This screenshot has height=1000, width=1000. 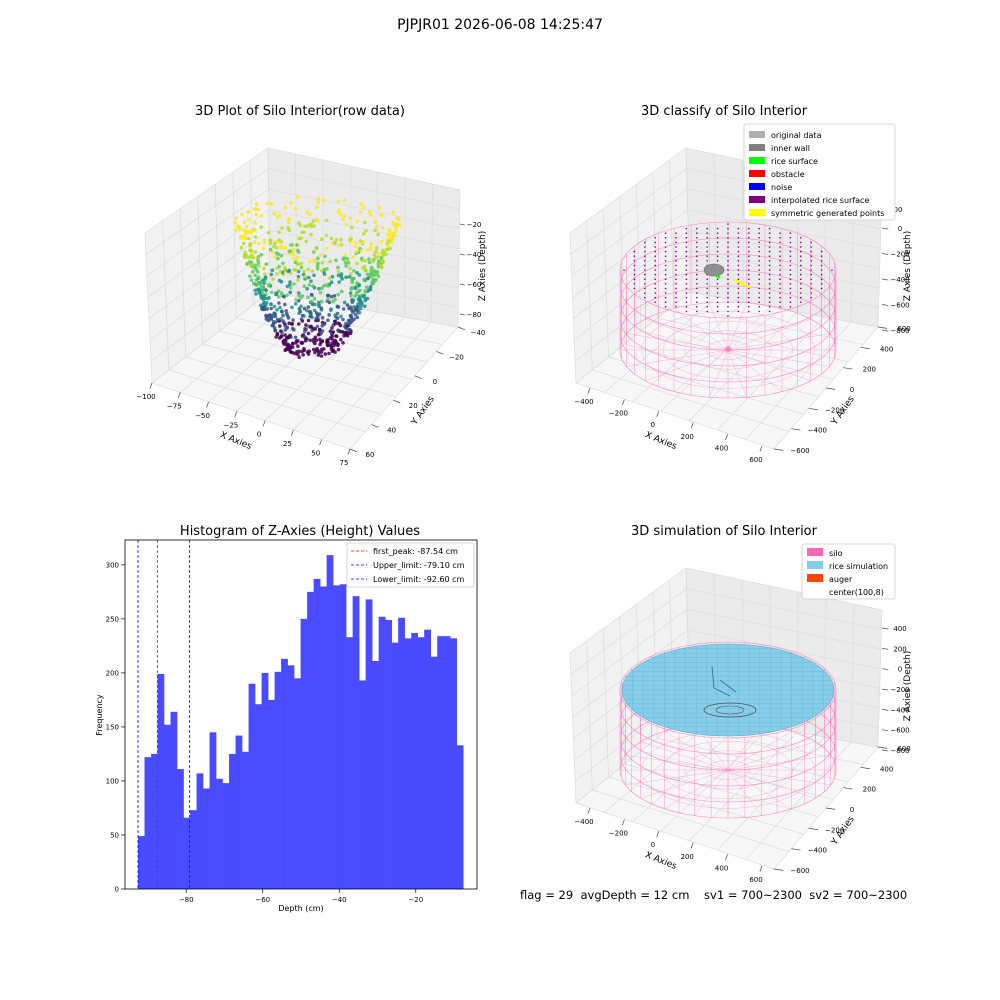 I want to click on histogram-axes-frame, so click(x=301, y=714).